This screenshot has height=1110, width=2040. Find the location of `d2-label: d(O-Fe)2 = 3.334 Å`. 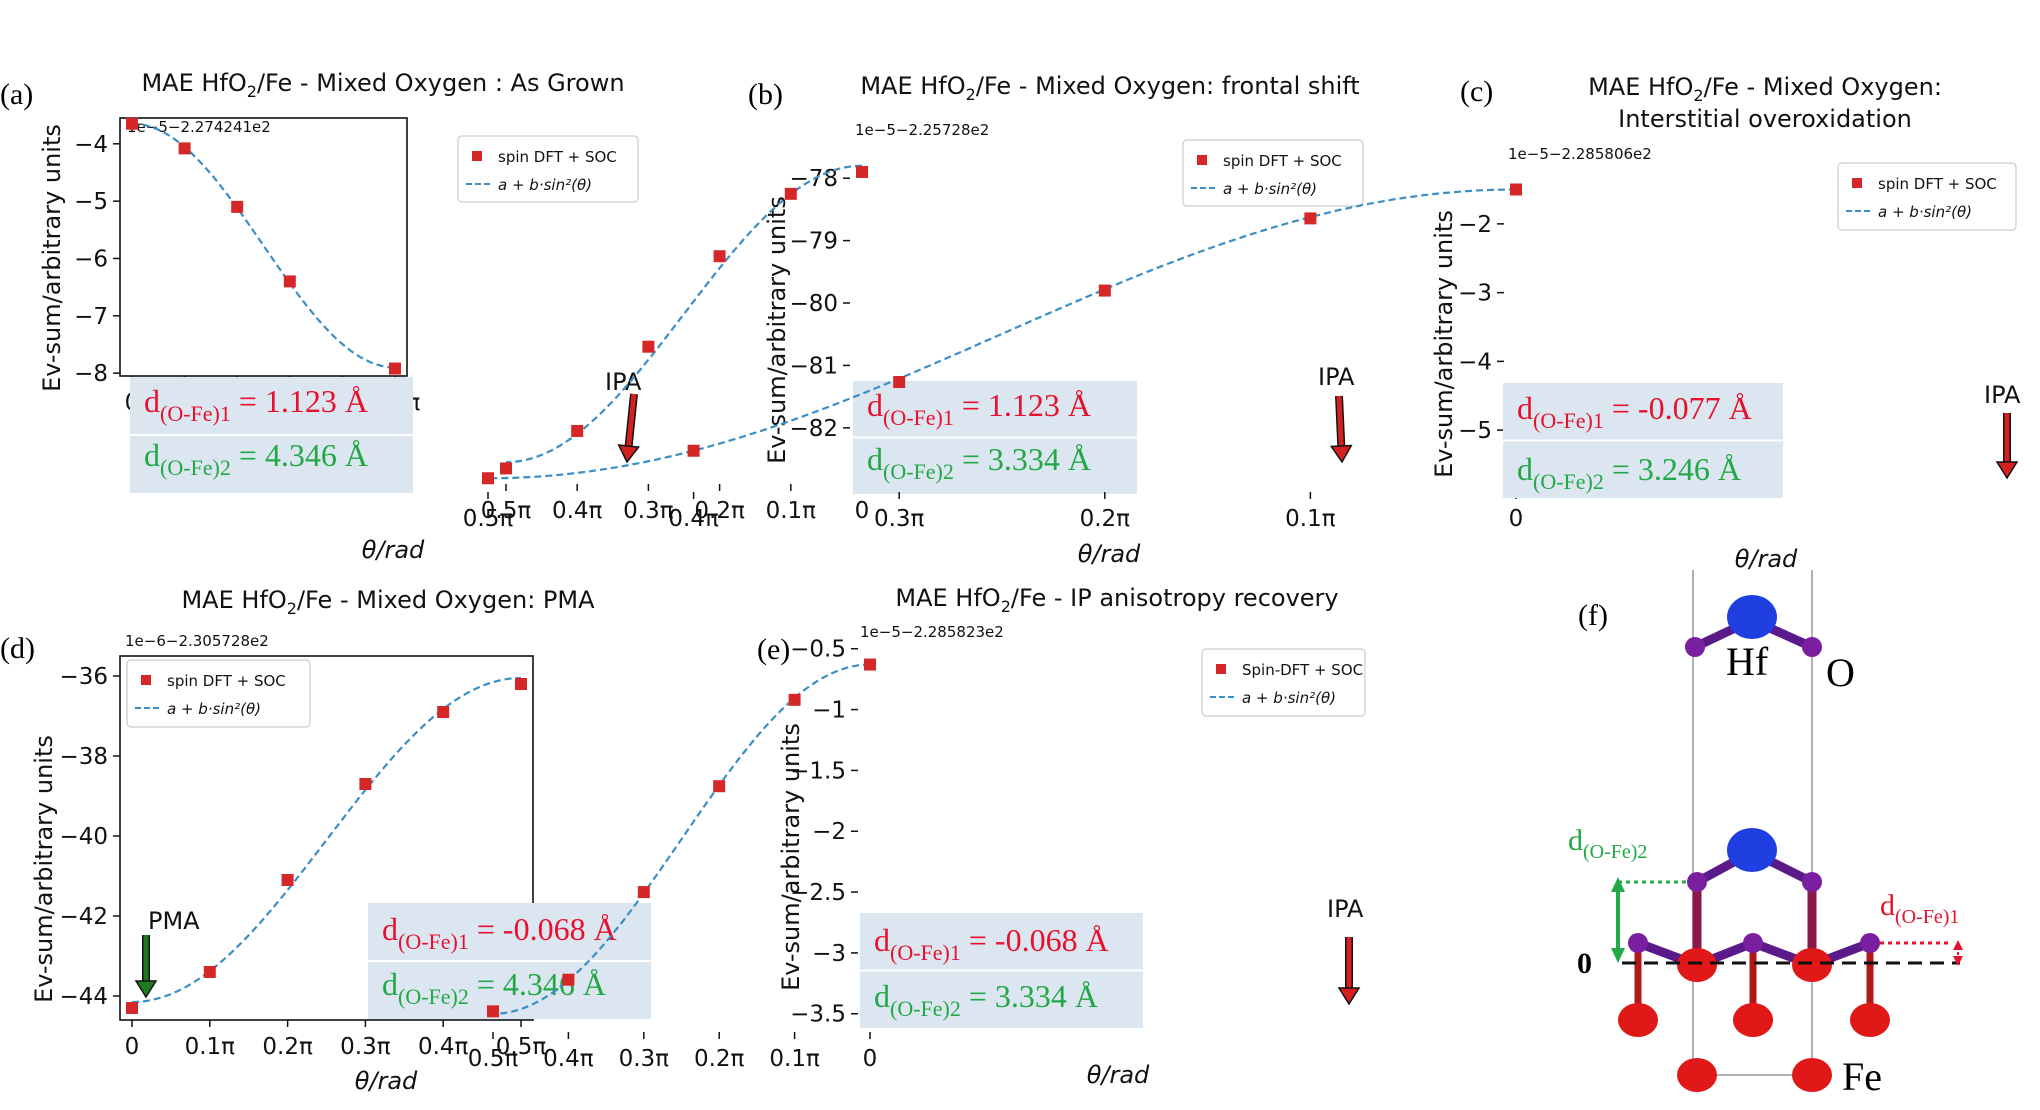

d2-label: d(O-Fe)2 = 3.334 Å is located at coordinates (986, 999).